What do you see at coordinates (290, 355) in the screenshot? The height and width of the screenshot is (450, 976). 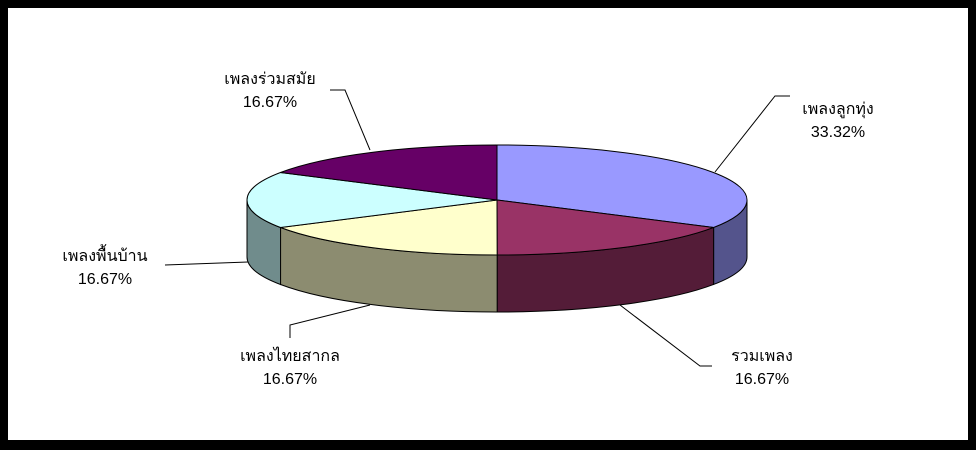 I see `slice-label: เพลงไทยสากล` at bounding box center [290, 355].